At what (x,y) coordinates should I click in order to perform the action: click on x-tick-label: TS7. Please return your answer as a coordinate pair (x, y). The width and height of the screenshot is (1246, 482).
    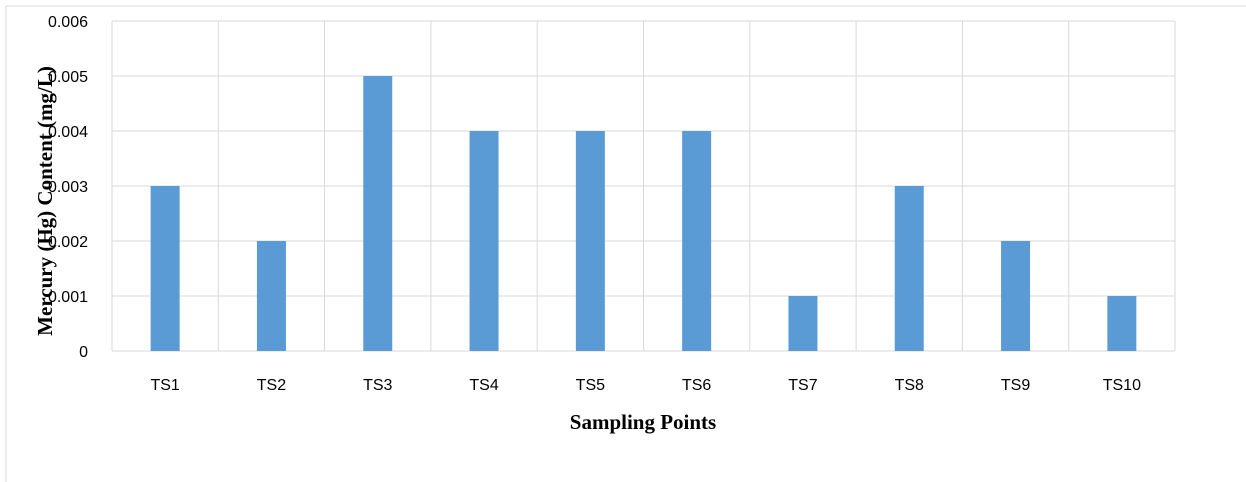
    Looking at the image, I should click on (802, 385).